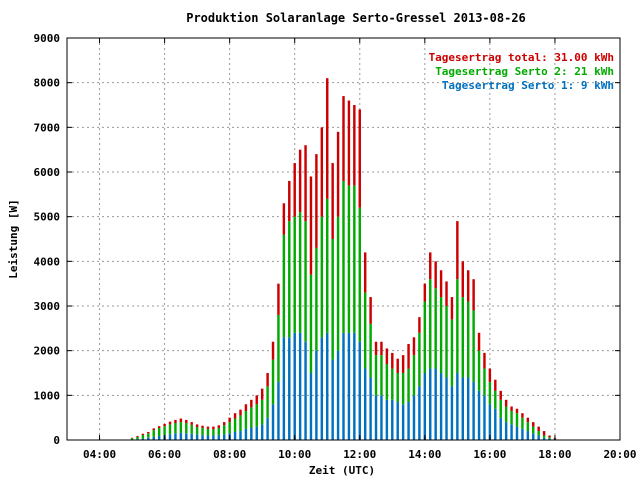 The image size is (640, 480). I want to click on y-tick-label: 4000, so click(47, 261).